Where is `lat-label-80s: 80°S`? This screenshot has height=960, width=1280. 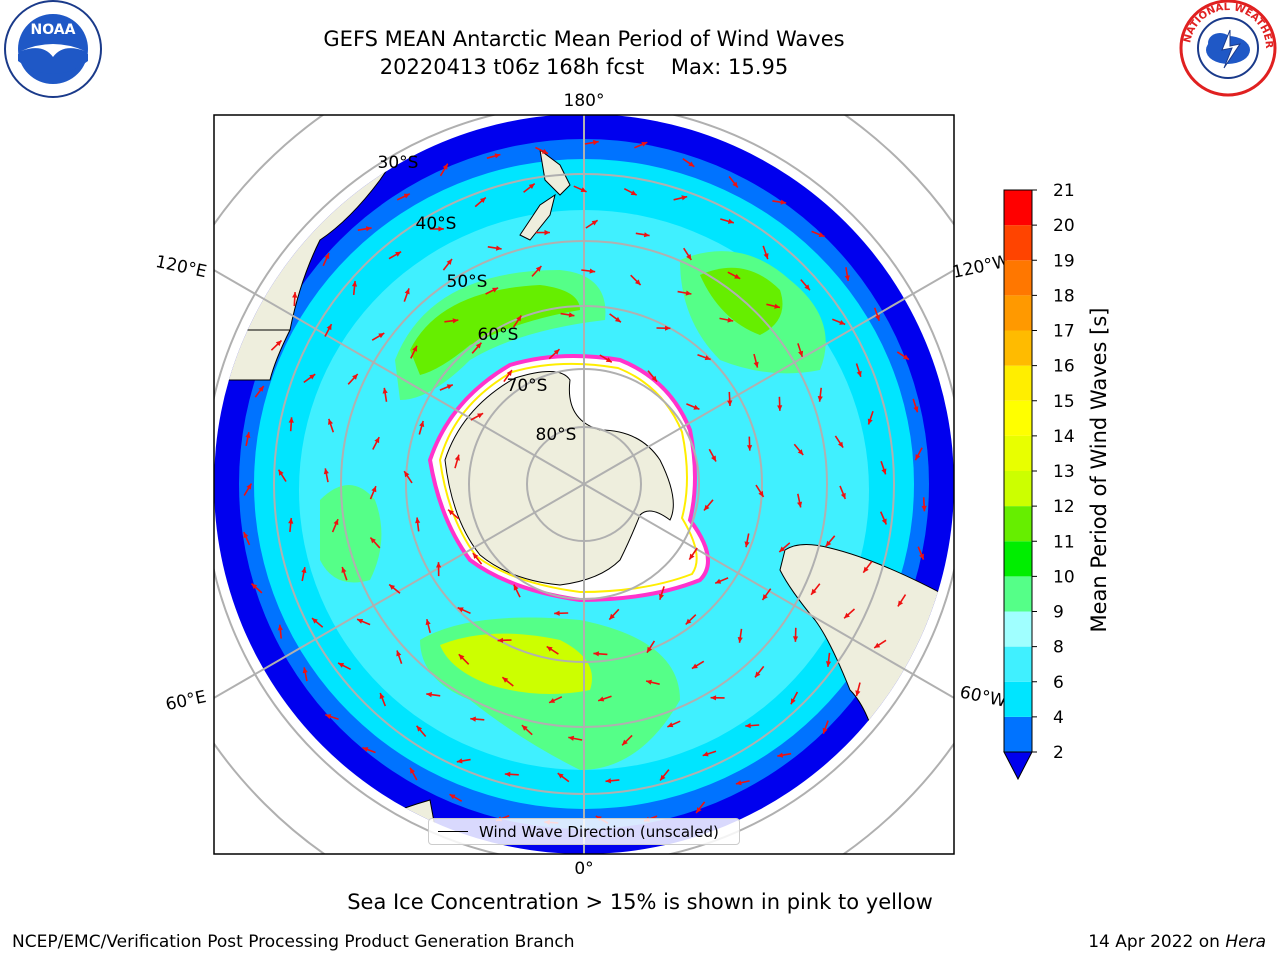
lat-label-80s: 80°S is located at coordinates (556, 435).